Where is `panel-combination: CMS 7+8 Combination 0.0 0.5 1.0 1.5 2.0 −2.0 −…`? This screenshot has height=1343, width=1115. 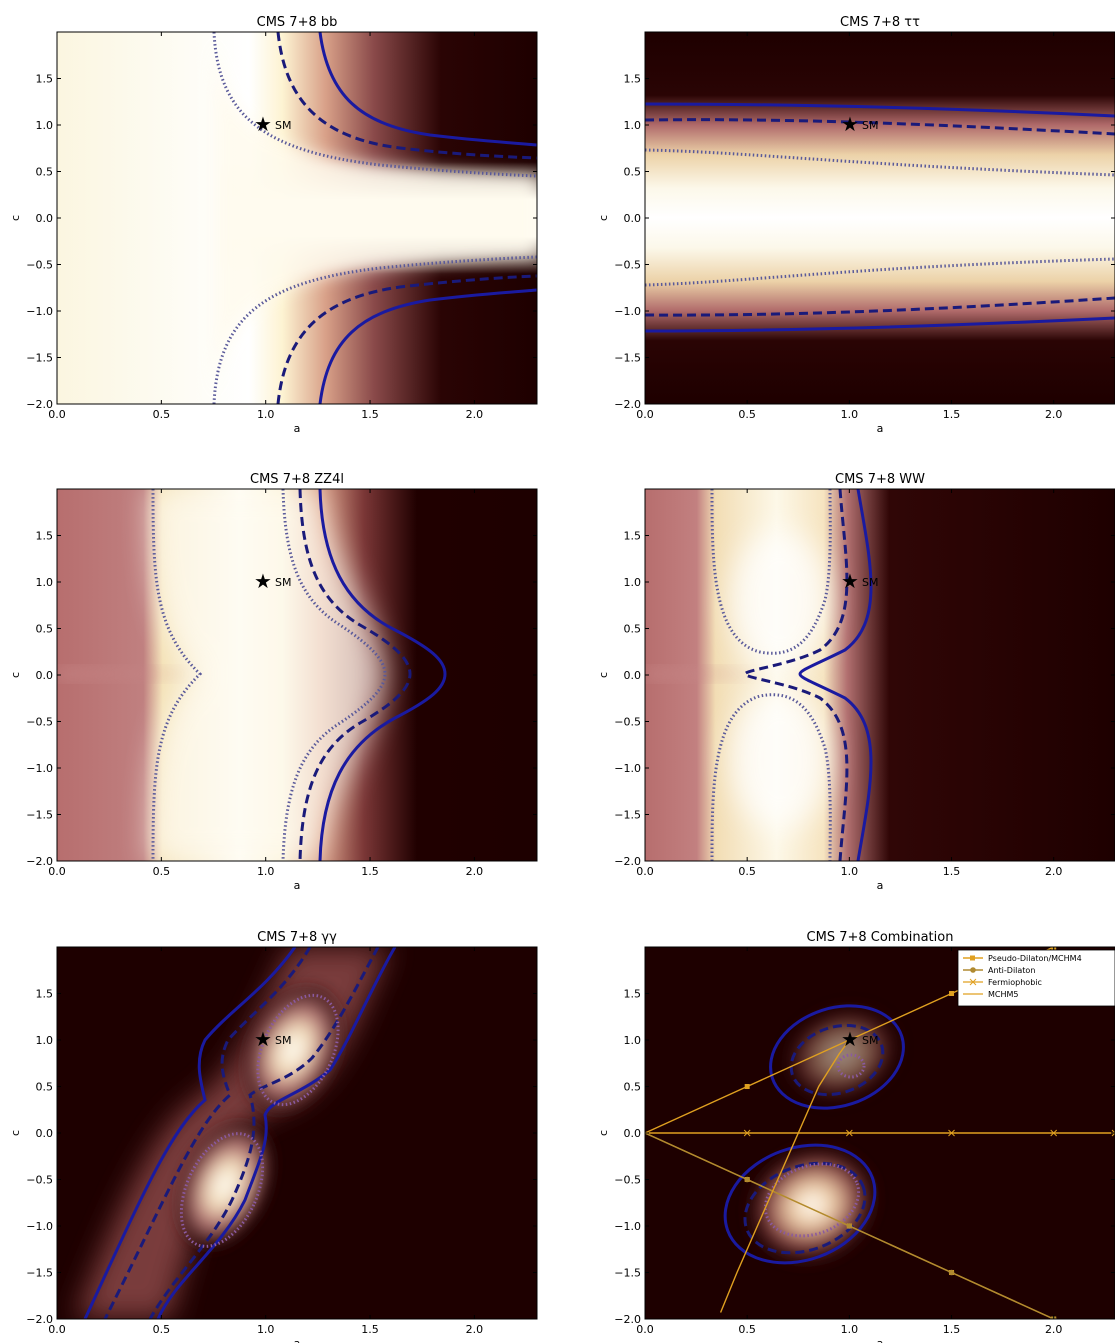 panel-combination: CMS 7+8 Combination 0.0 0.5 1.0 1.5 2.0 −2.0 −… is located at coordinates (856, 1136).